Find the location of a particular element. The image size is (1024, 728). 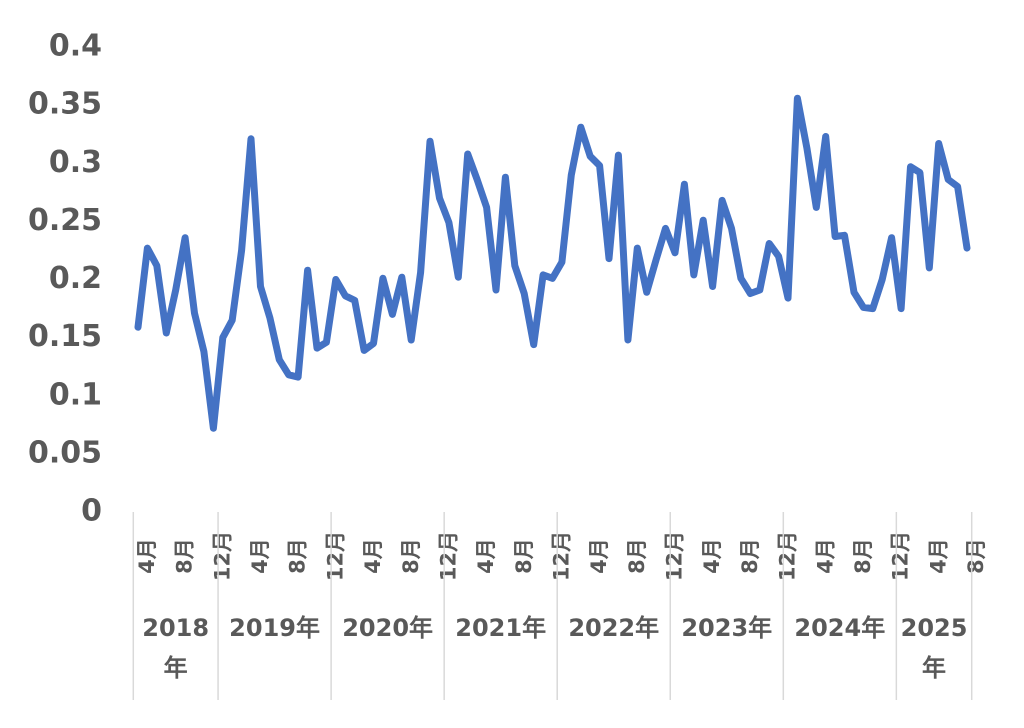

year-label: 2019年 is located at coordinates (274, 628).